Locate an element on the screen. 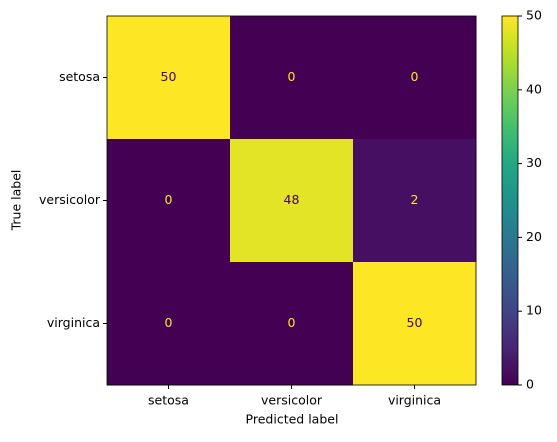 The height and width of the screenshot is (442, 557). y-axis-label: True label is located at coordinates (16, 201).